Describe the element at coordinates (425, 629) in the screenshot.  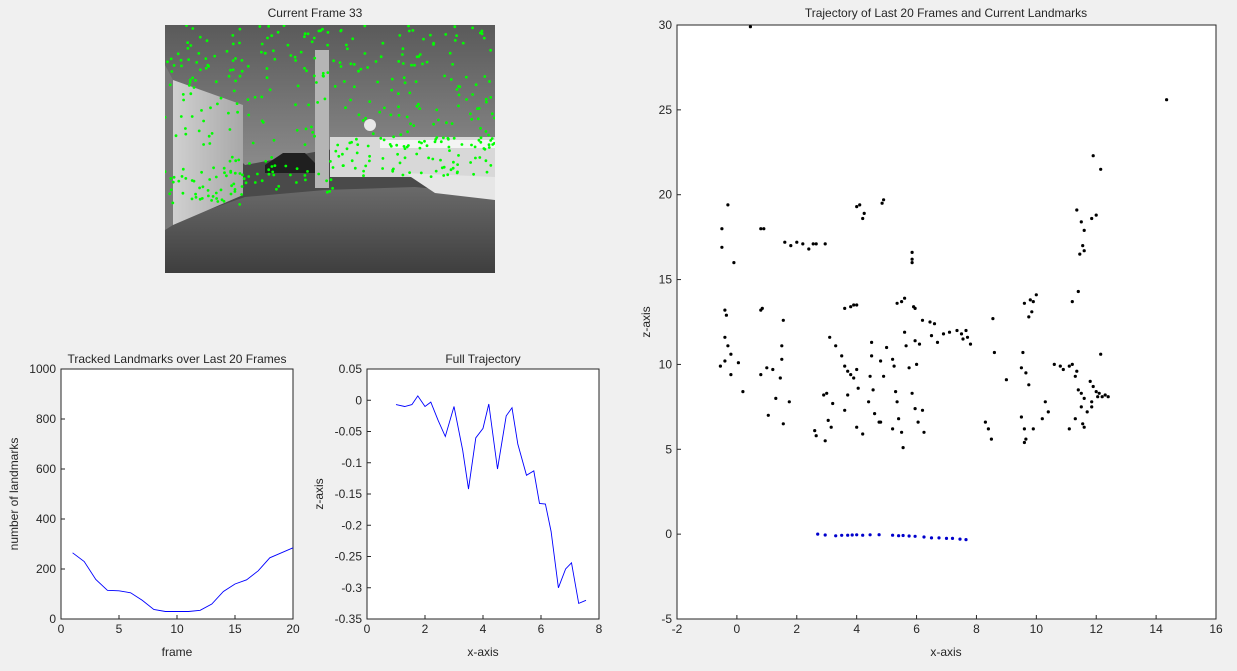
I see `x-tick-label: 2` at that location.